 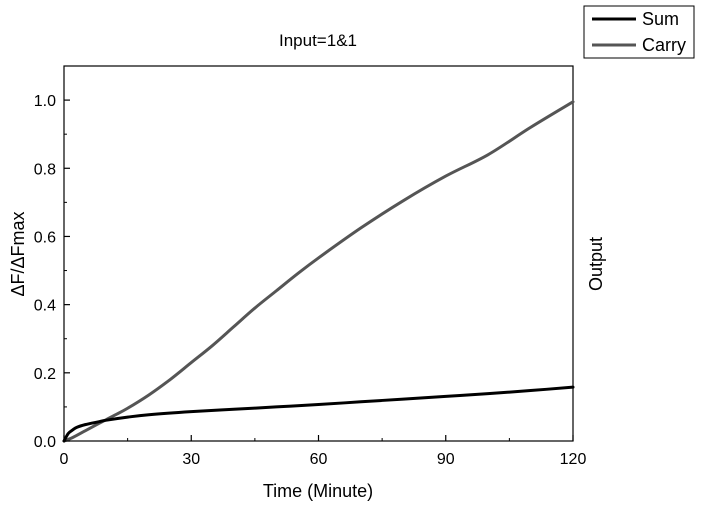 I want to click on y-axis-label: ΔF/ΔFmax, so click(x=18, y=253).